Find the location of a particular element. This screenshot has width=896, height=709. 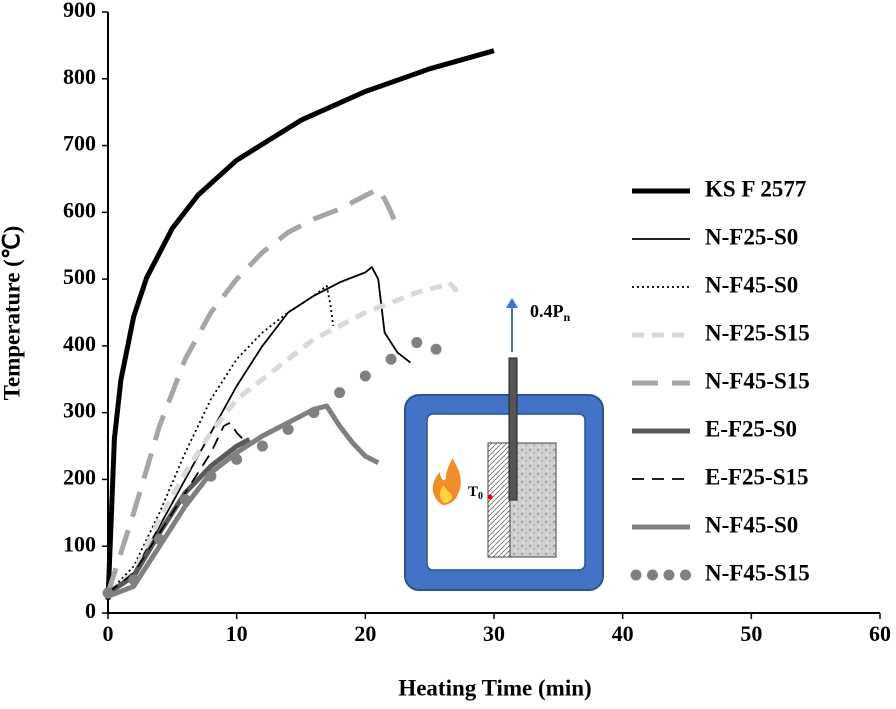

y-tick-label: 900 is located at coordinates (79, 11).